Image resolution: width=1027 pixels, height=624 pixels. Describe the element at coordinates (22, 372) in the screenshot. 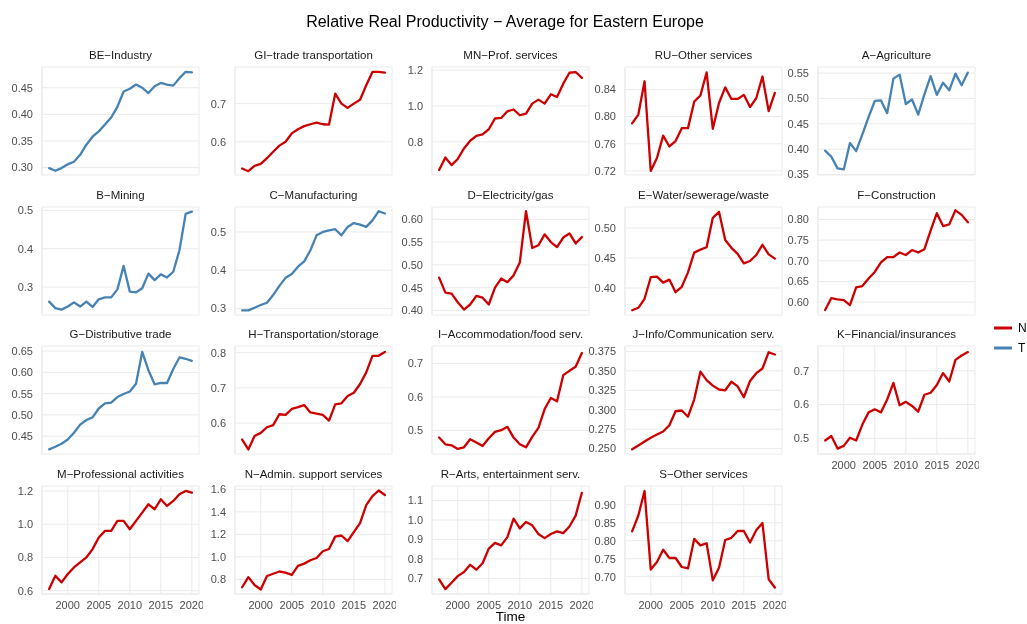

I see `y-tick-label: 0.60` at that location.